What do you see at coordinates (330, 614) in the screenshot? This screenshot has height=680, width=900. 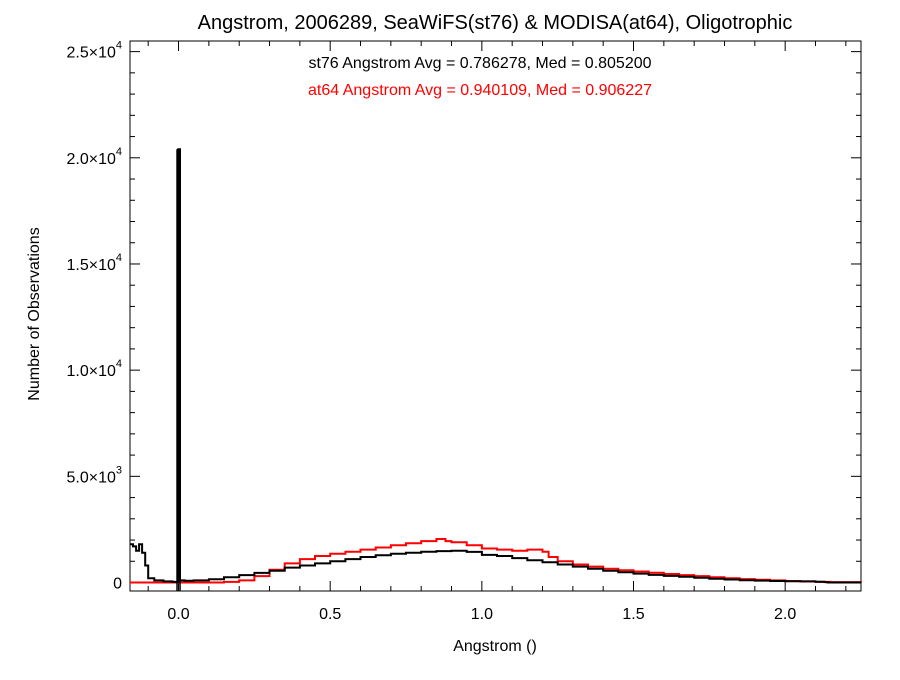 I see `x-tick-label: 0.5` at bounding box center [330, 614].